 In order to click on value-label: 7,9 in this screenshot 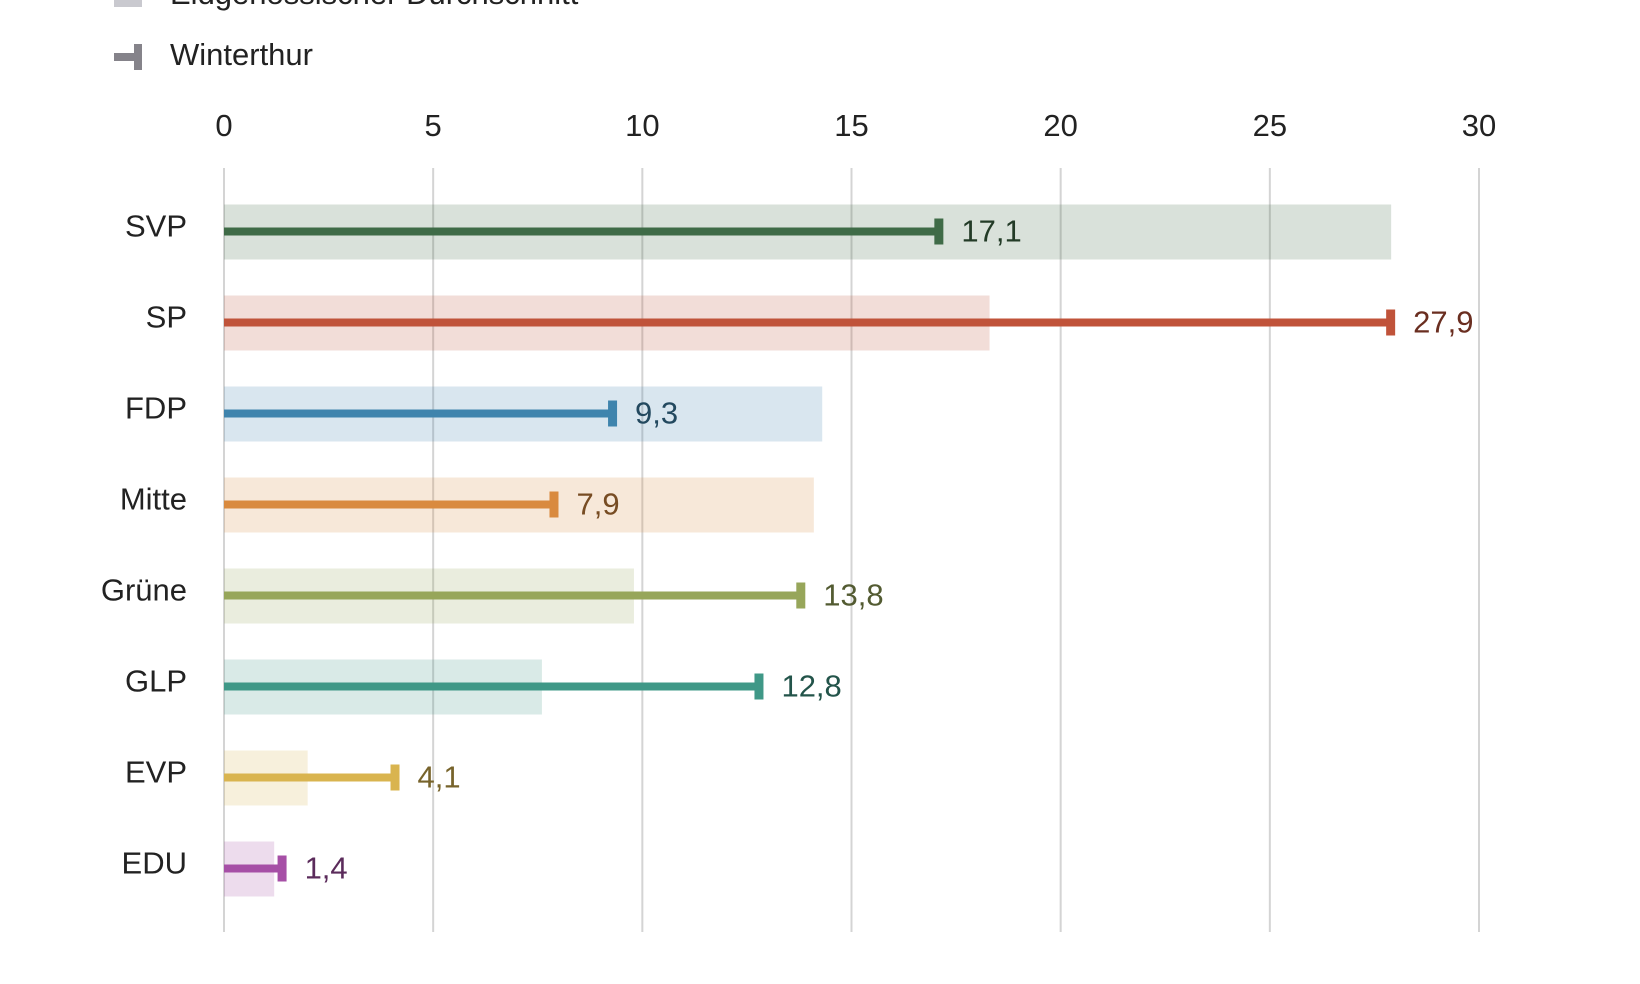, I will do `click(597, 504)`.